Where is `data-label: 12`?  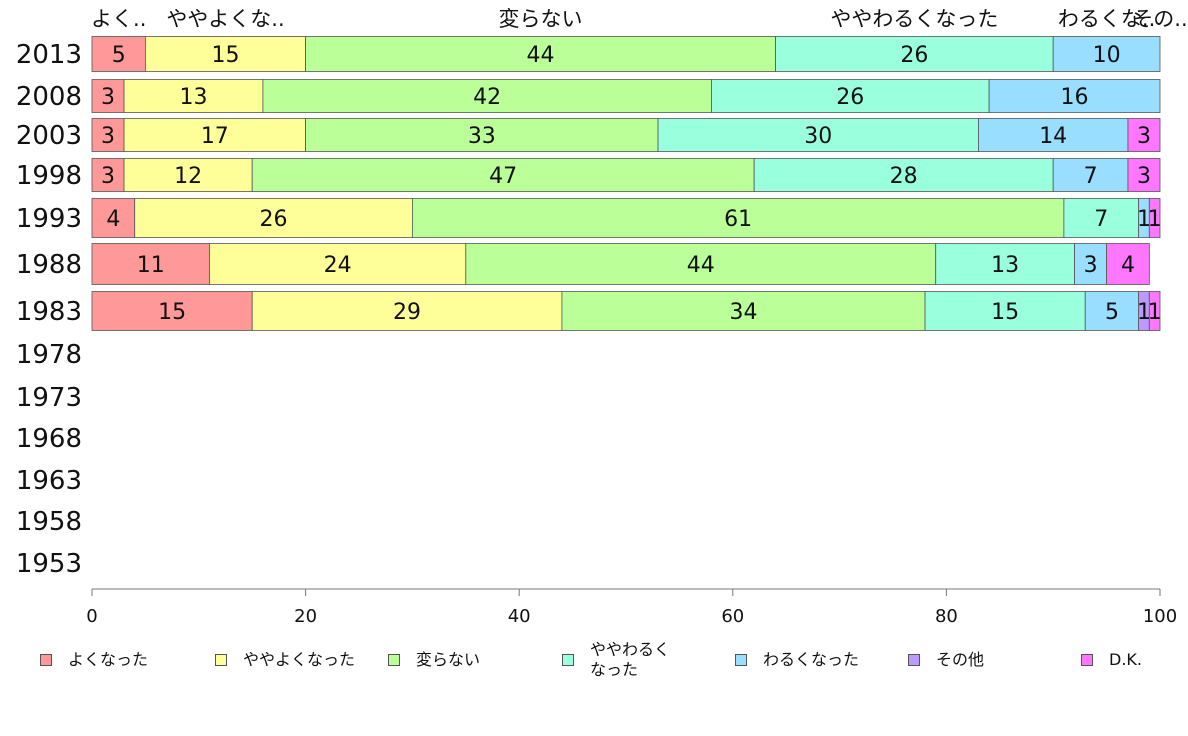 data-label: 12 is located at coordinates (188, 176).